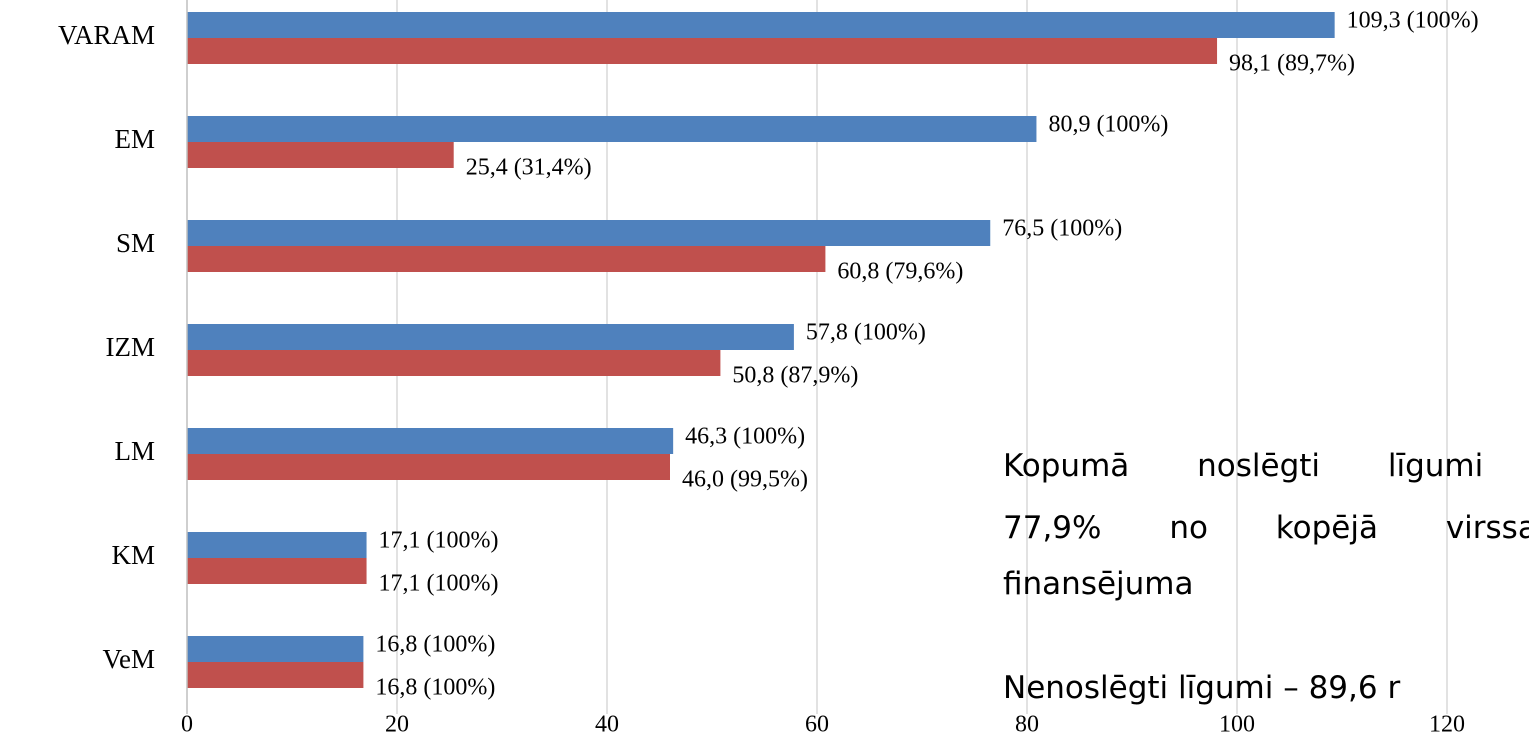 The height and width of the screenshot is (740, 1529). Describe the element at coordinates (131, 347) in the screenshot. I see `y-tick-label: IZM` at that location.